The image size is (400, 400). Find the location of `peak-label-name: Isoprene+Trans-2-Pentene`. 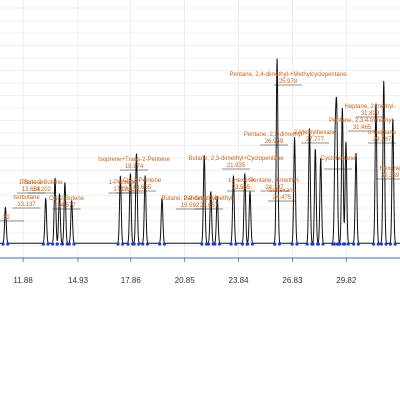

peak-label-name: Isoprene+Trans-2-Pentene is located at coordinates (134, 160).